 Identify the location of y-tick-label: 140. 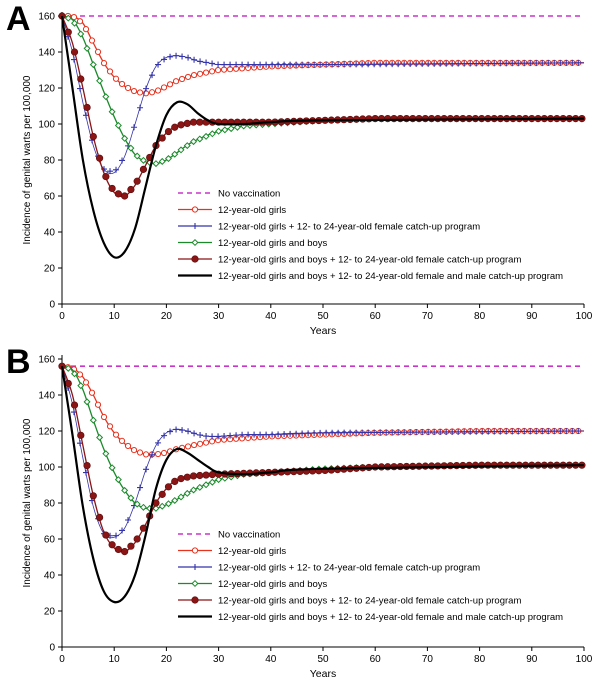
(46, 396).